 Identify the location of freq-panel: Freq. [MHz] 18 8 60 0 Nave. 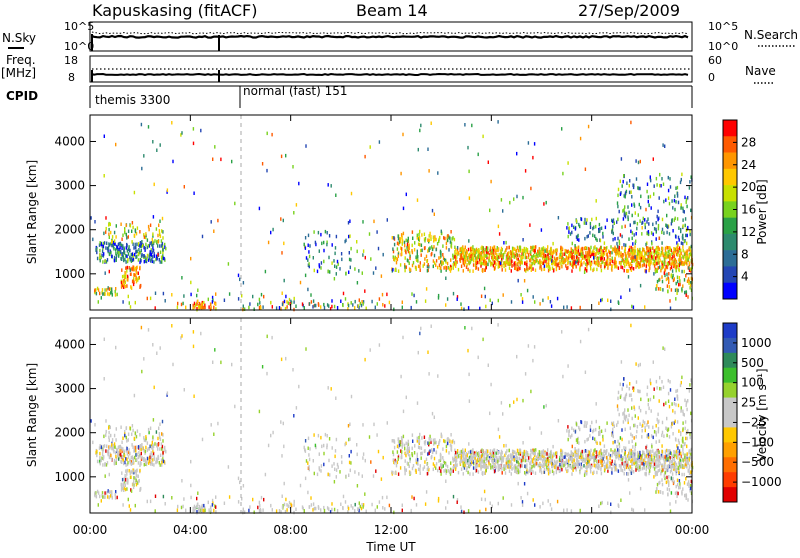
(388, 68).